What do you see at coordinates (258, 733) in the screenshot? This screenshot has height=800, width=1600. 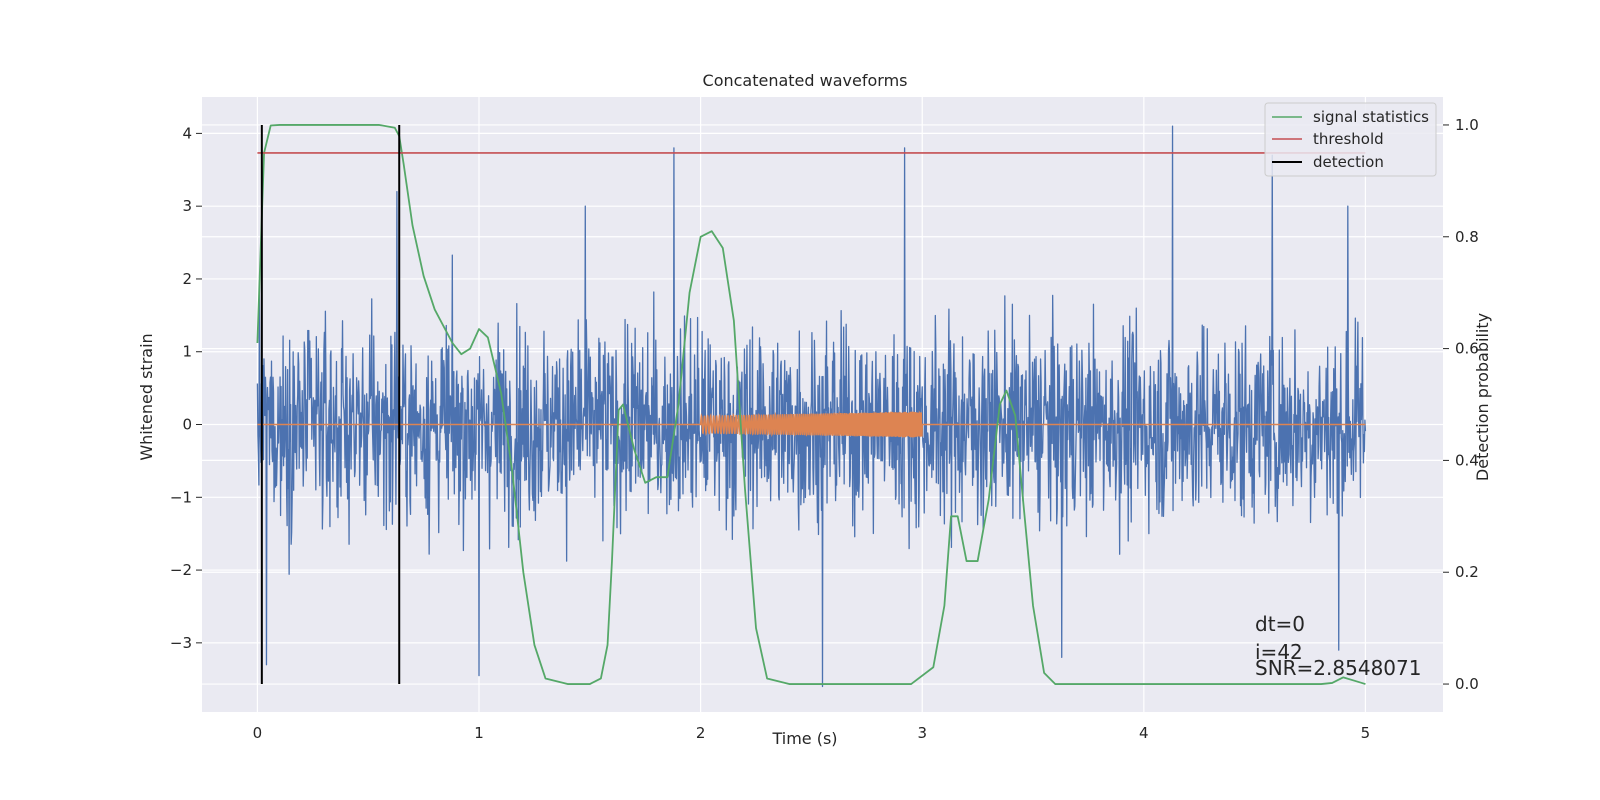 I see `x-tick-label: 0` at bounding box center [258, 733].